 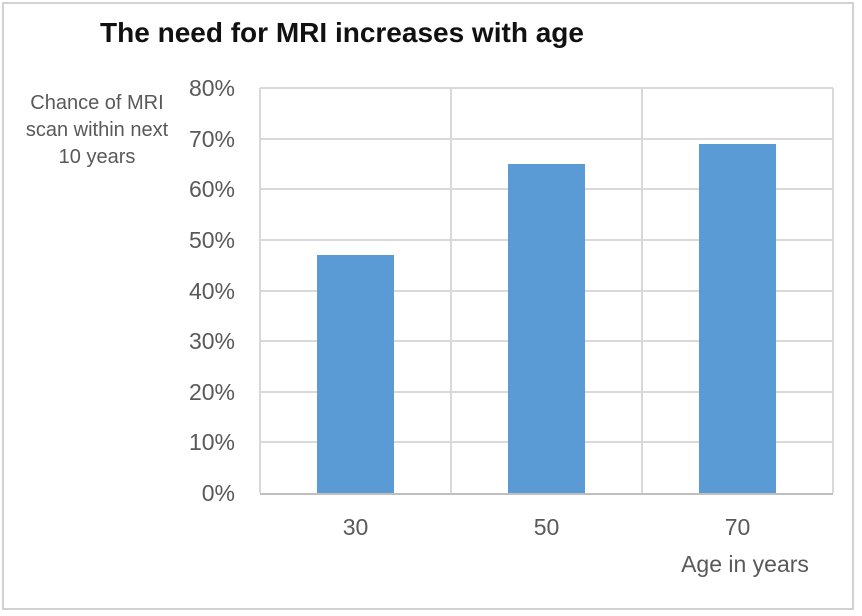 What do you see at coordinates (342, 32) in the screenshot?
I see `chart-title: The need for MRI increases with age` at bounding box center [342, 32].